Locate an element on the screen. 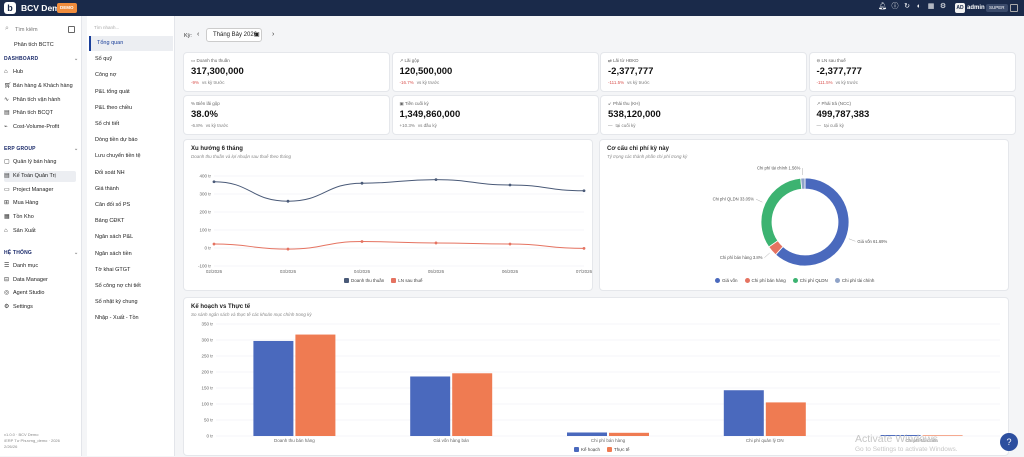  sidebar-item-2-1: ⊟Data Manager is located at coordinates (26, 280).